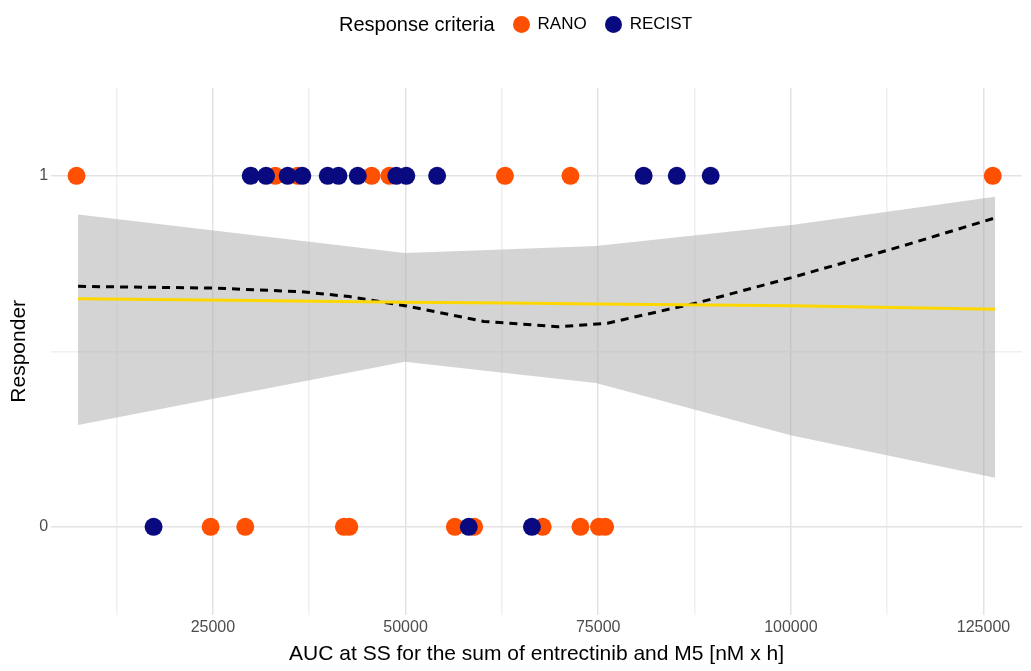  Describe the element at coordinates (44, 175) in the screenshot. I see `y-tick-label: 1` at that location.